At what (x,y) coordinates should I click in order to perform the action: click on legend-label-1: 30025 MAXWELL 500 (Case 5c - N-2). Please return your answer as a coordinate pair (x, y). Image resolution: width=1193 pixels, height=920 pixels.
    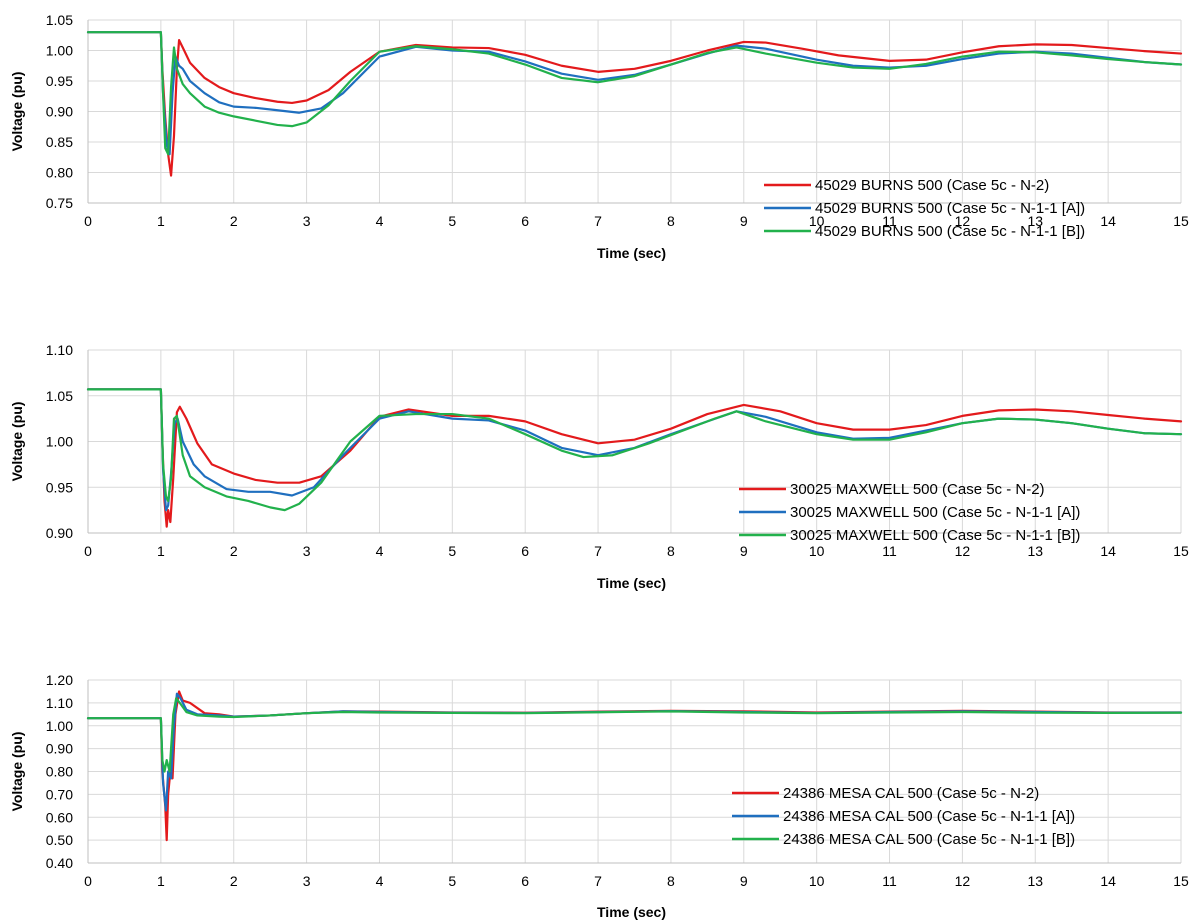
    Looking at the image, I should click on (917, 489).